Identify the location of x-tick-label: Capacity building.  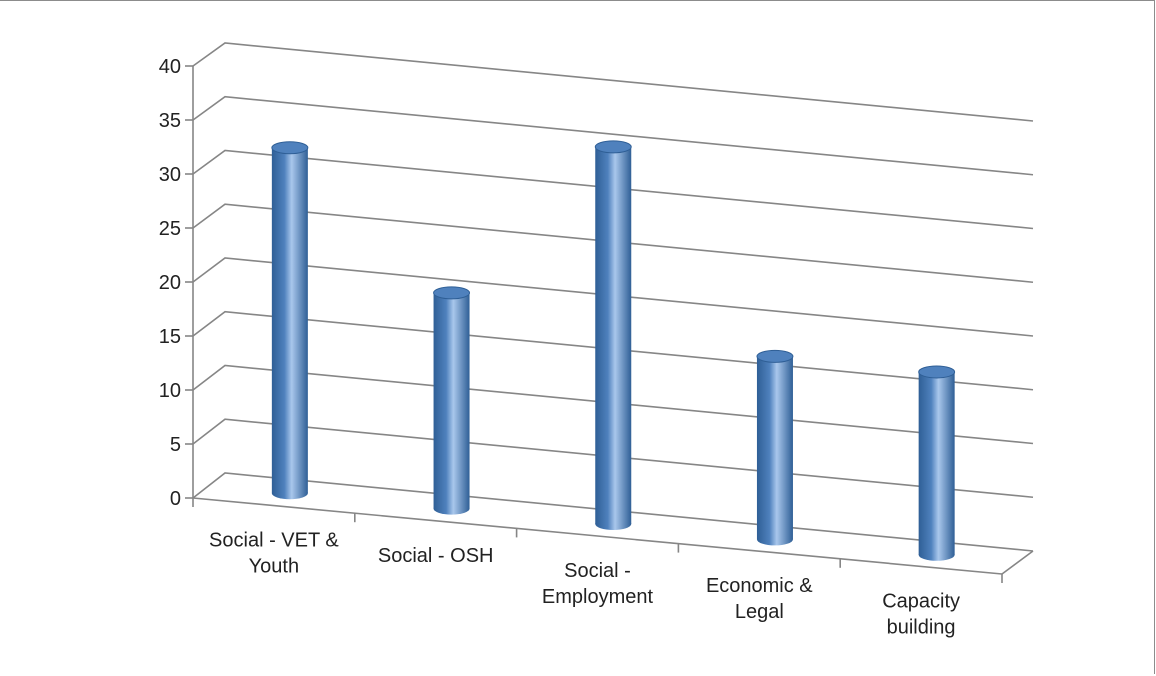
(921, 614).